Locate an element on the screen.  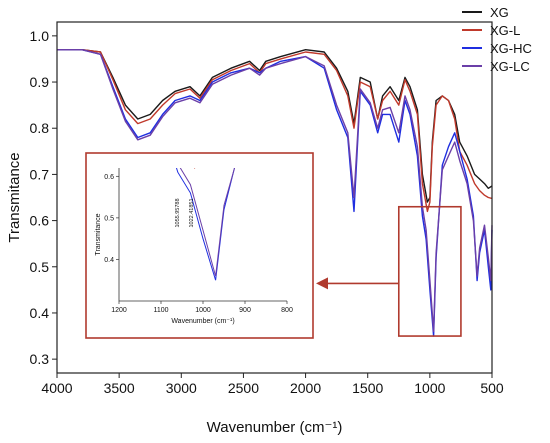
inset-y-tick-label: 0.6 is located at coordinates (109, 177).